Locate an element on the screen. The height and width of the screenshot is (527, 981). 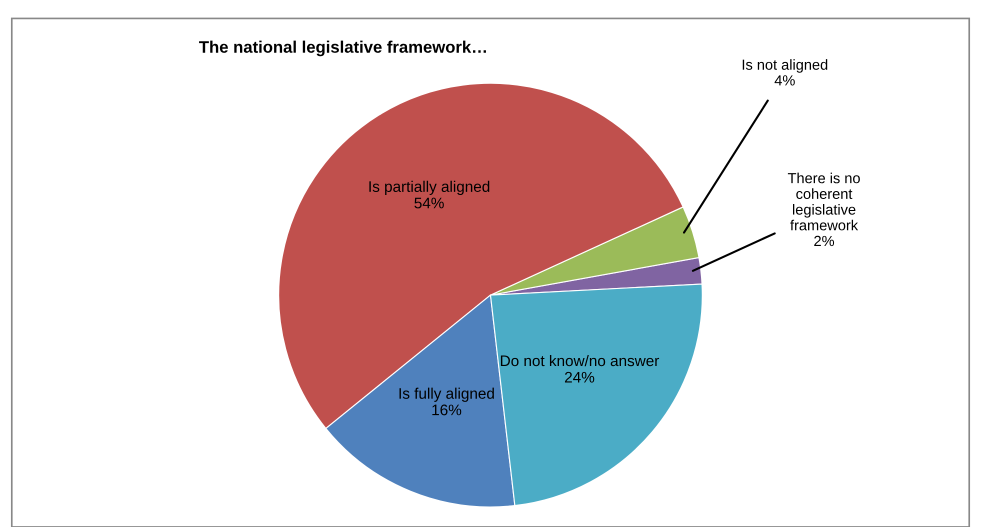
slice-label: Is fully aligned is located at coordinates (446, 395).